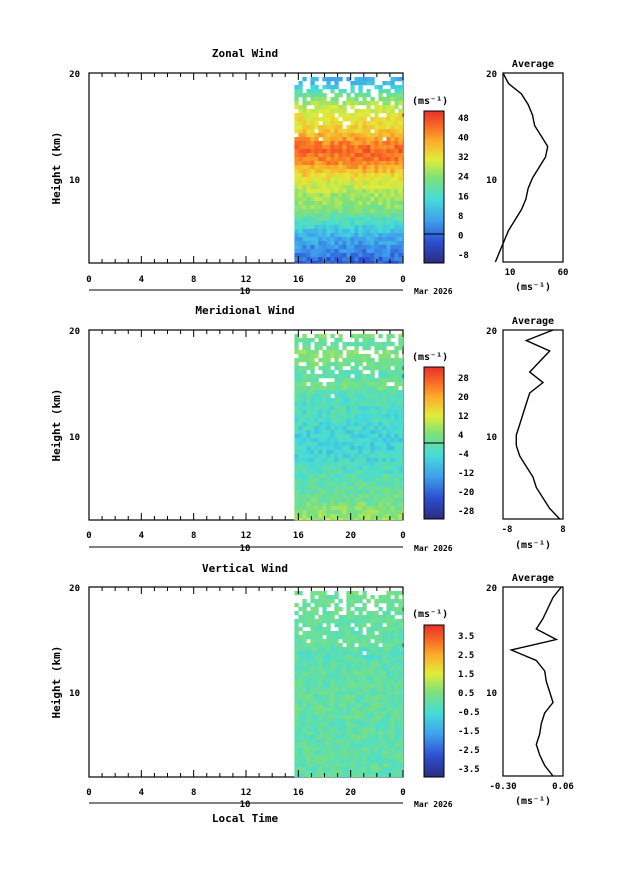  Describe the element at coordinates (246, 280) in the screenshot. I see `x-tick-label: 12` at that location.